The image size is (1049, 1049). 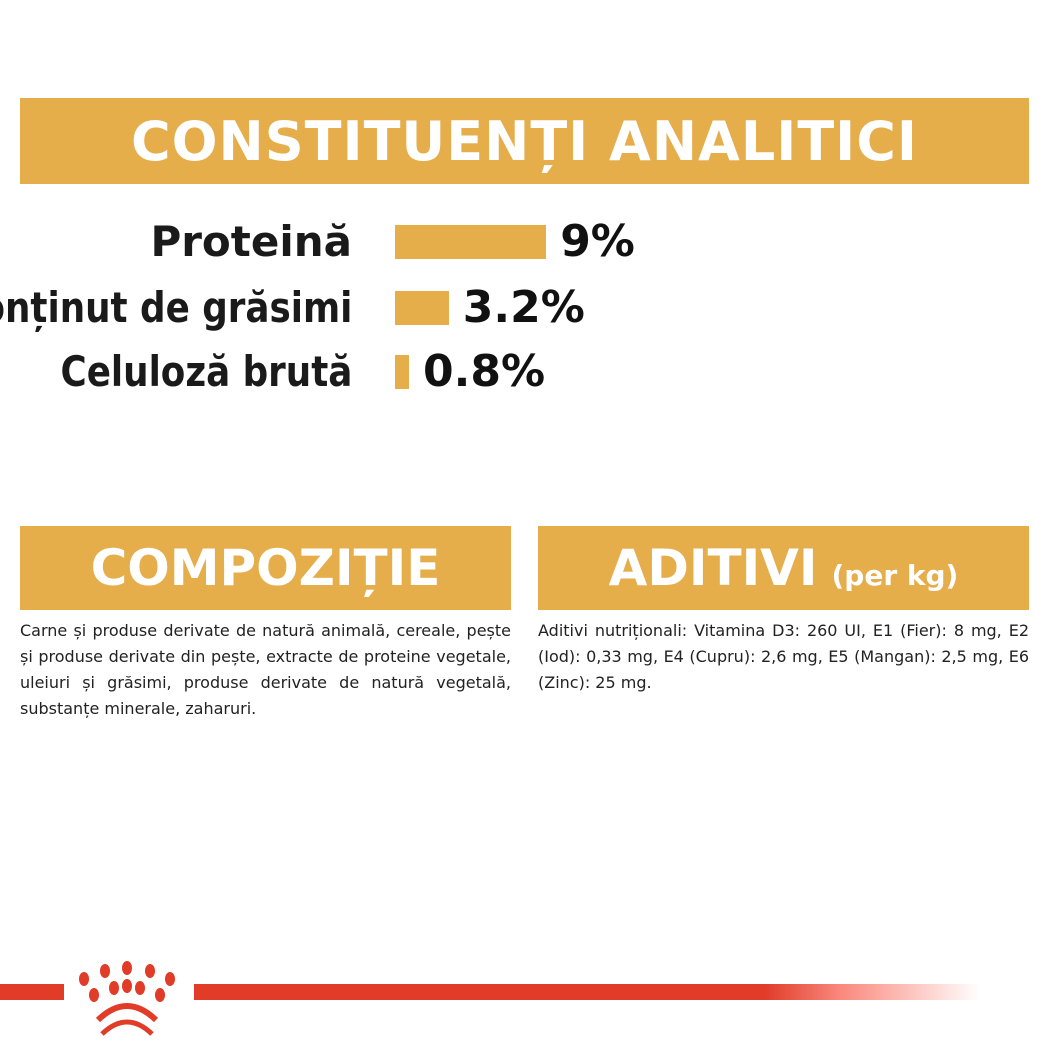 What do you see at coordinates (129, 998) in the screenshot?
I see `royal-canin-logo` at bounding box center [129, 998].